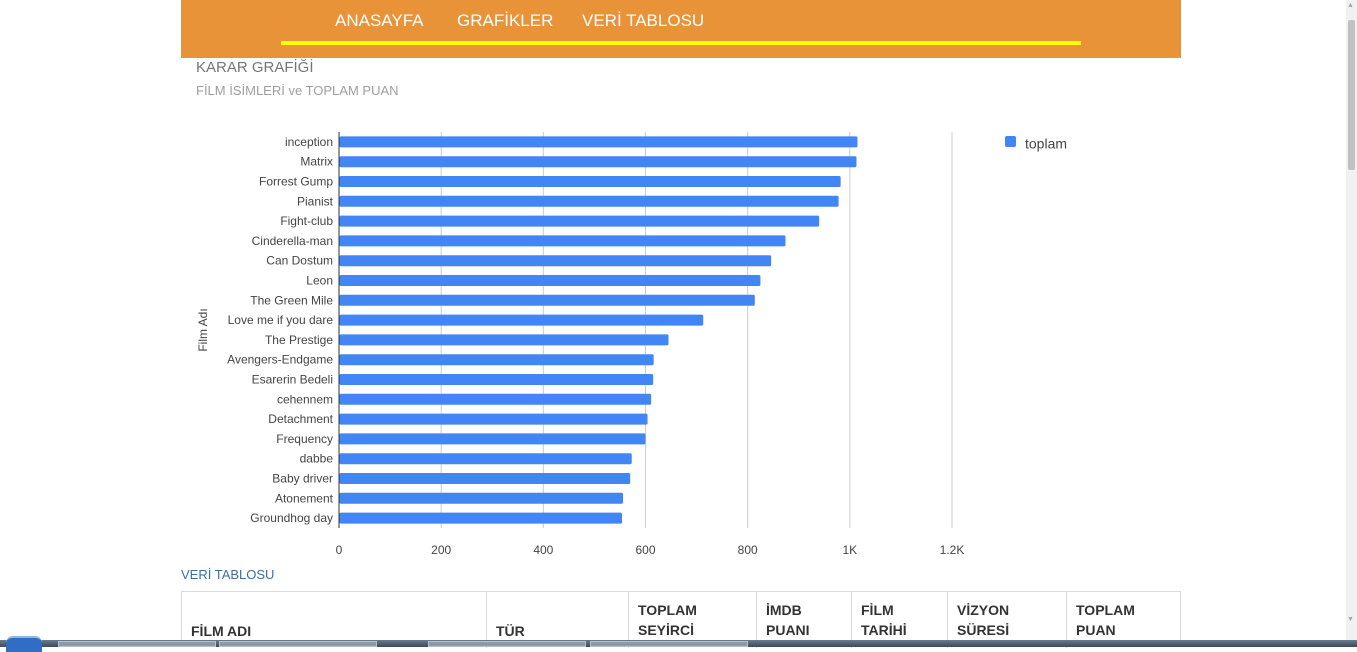  Describe the element at coordinates (309, 142) in the screenshot. I see `y-category-label: inception` at that location.